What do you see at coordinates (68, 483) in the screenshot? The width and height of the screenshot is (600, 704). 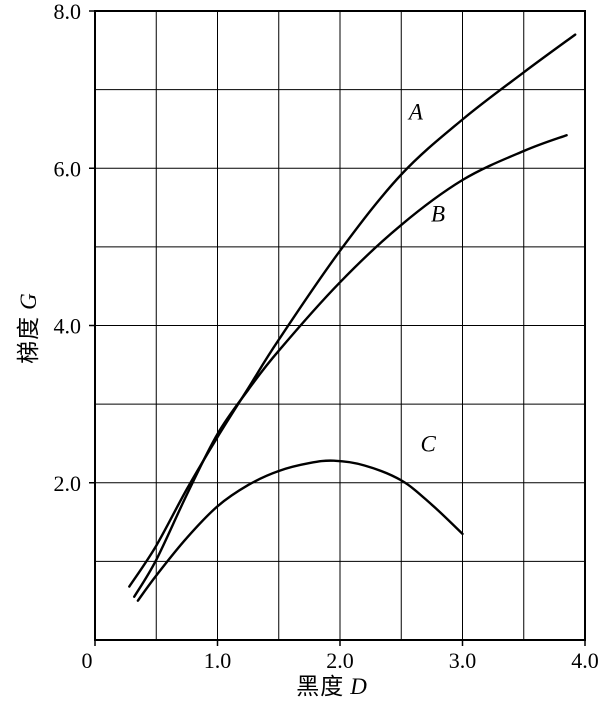 I see `y-tick-label: 2.0` at bounding box center [68, 483].